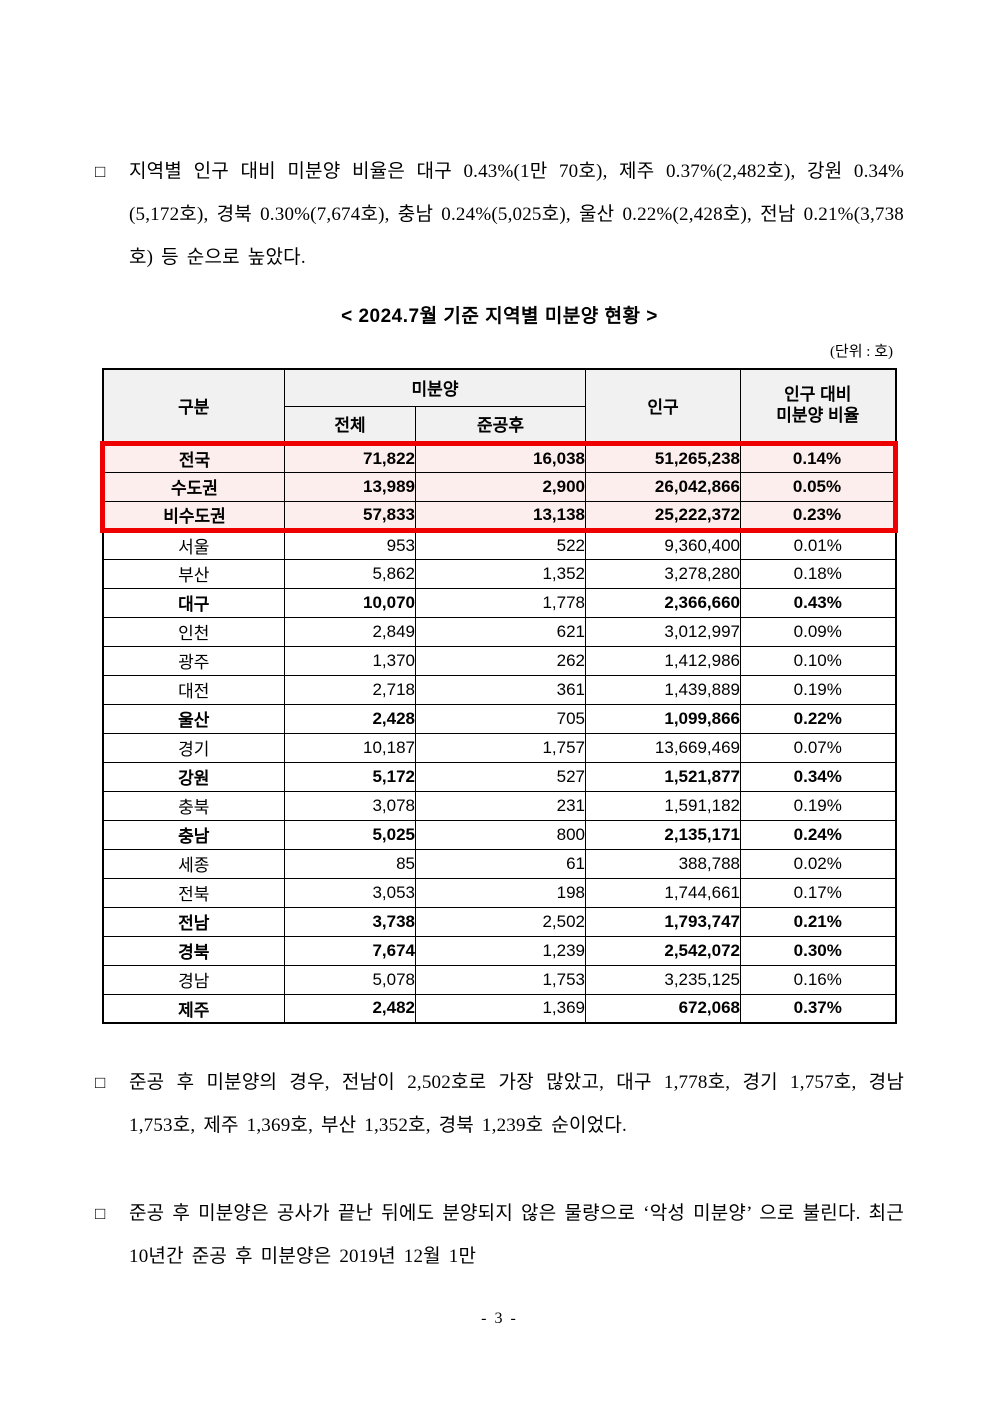 This screenshot has width=992, height=1403. What do you see at coordinates (818, 921) in the screenshot?
I see `ratio-cell: 0.21%` at bounding box center [818, 921].